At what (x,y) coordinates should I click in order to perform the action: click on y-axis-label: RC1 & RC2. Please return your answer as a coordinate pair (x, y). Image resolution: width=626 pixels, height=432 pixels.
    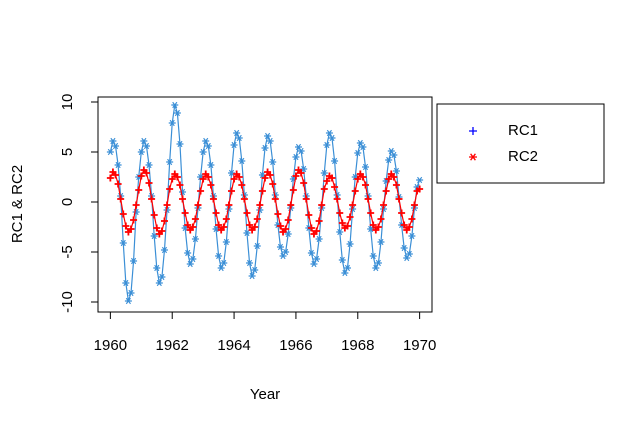
    Looking at the image, I should click on (17, 204).